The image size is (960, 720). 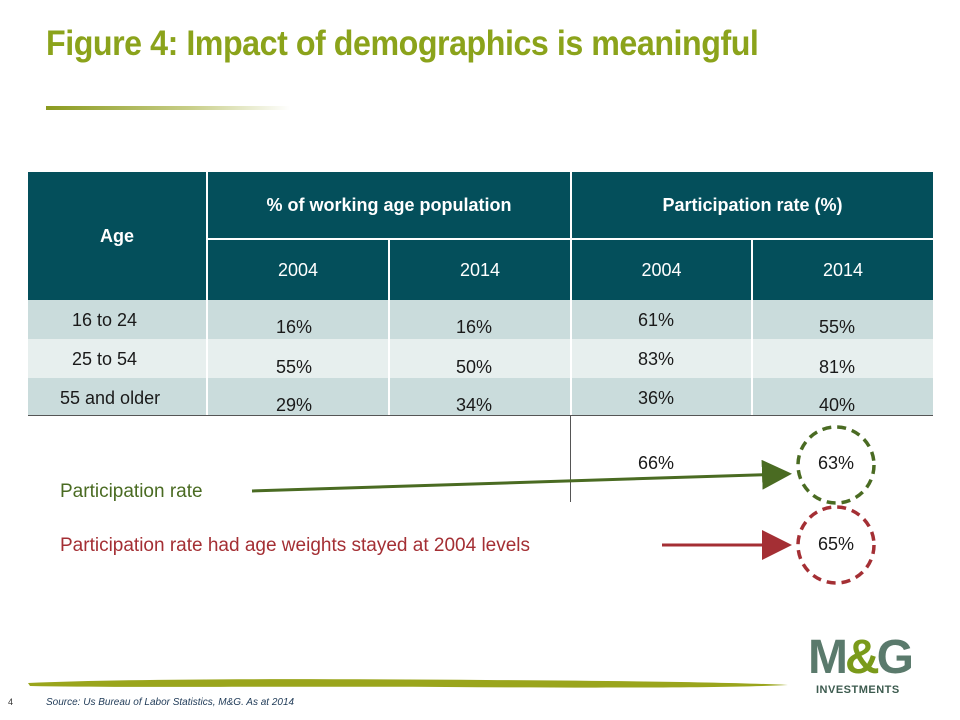 What do you see at coordinates (105, 320) in the screenshot?
I see `age-cell: 16 to 24` at bounding box center [105, 320].